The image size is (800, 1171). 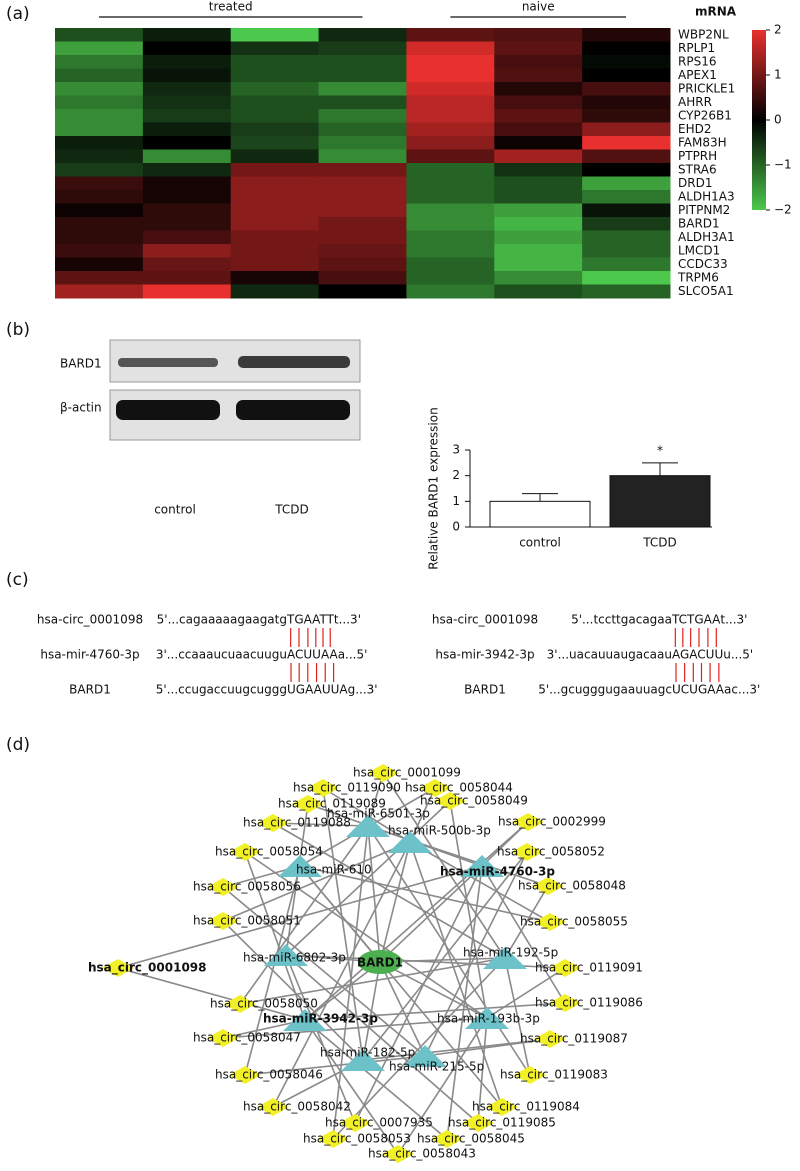 I want to click on node-label: hsa-miR-182-5p, so click(x=367, y=1053).